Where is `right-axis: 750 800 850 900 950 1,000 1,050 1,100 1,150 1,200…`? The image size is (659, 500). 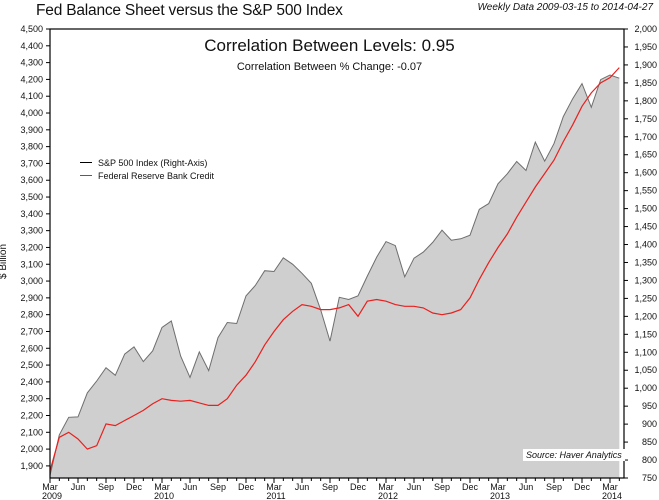
right-axis: 750 800 850 900 950 1,000 1,050 1,100 1,150 1,200… is located at coordinates (640, 253).